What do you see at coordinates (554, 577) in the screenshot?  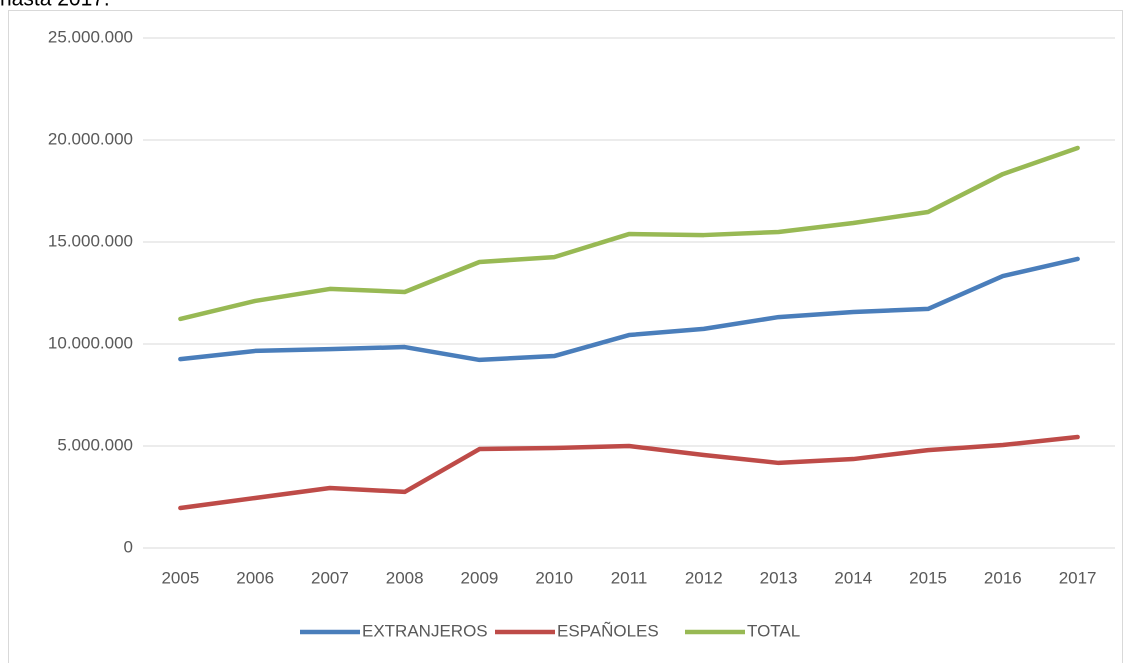 I see `x-tick-label: 2010` at bounding box center [554, 577].